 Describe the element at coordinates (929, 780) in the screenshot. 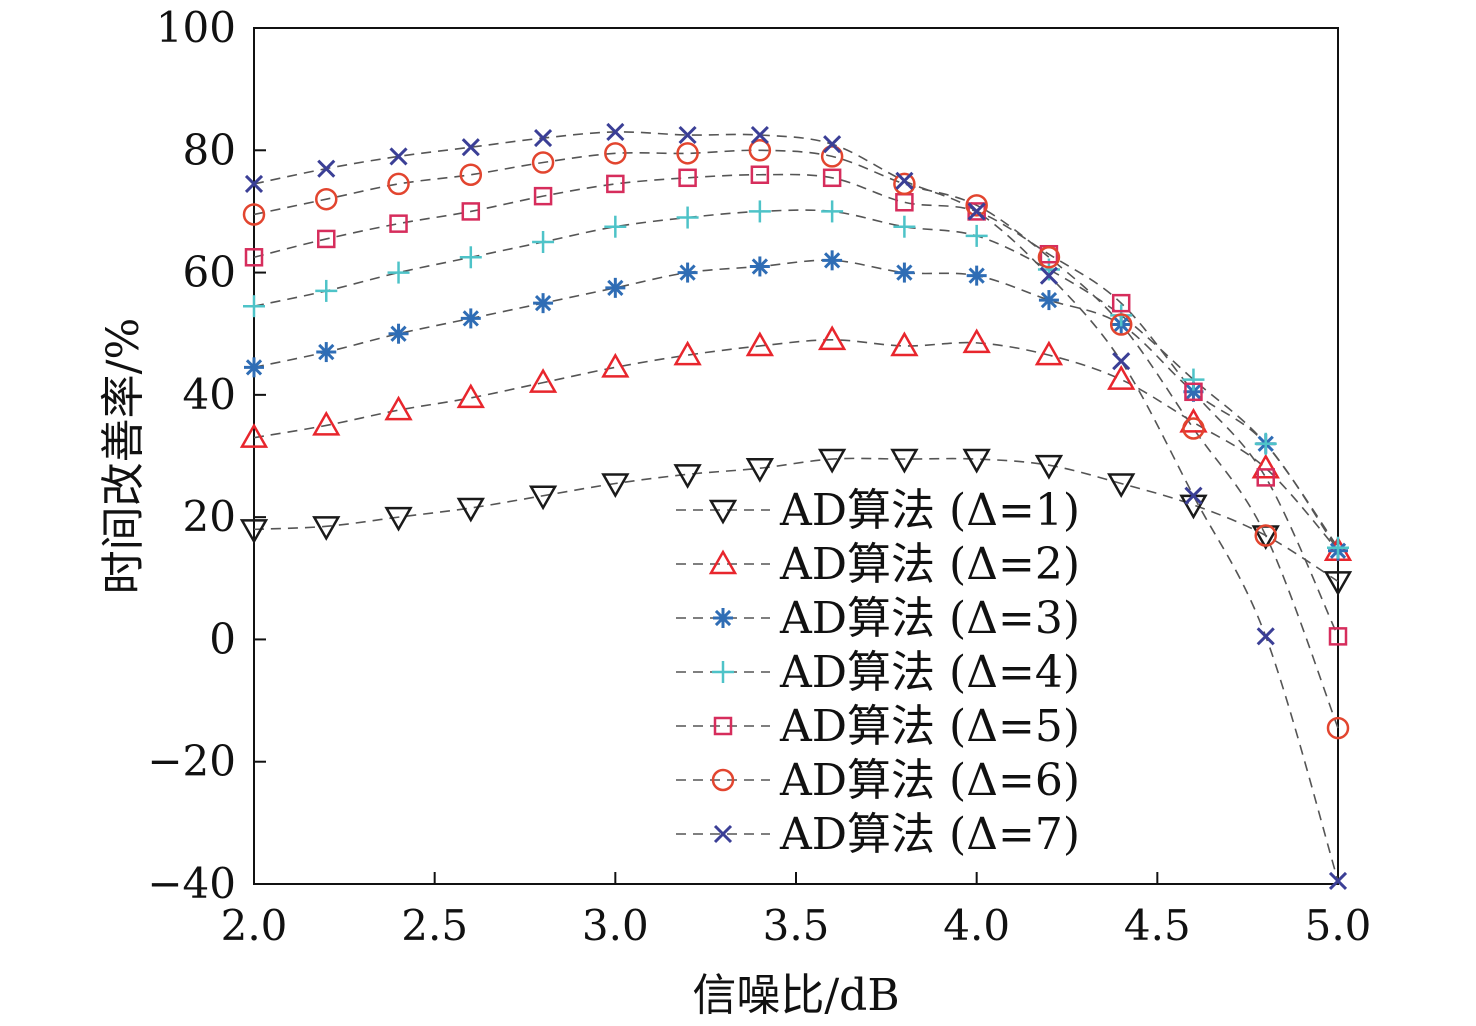

I see `legend-label: AD算法 (Δ=6)` at that location.